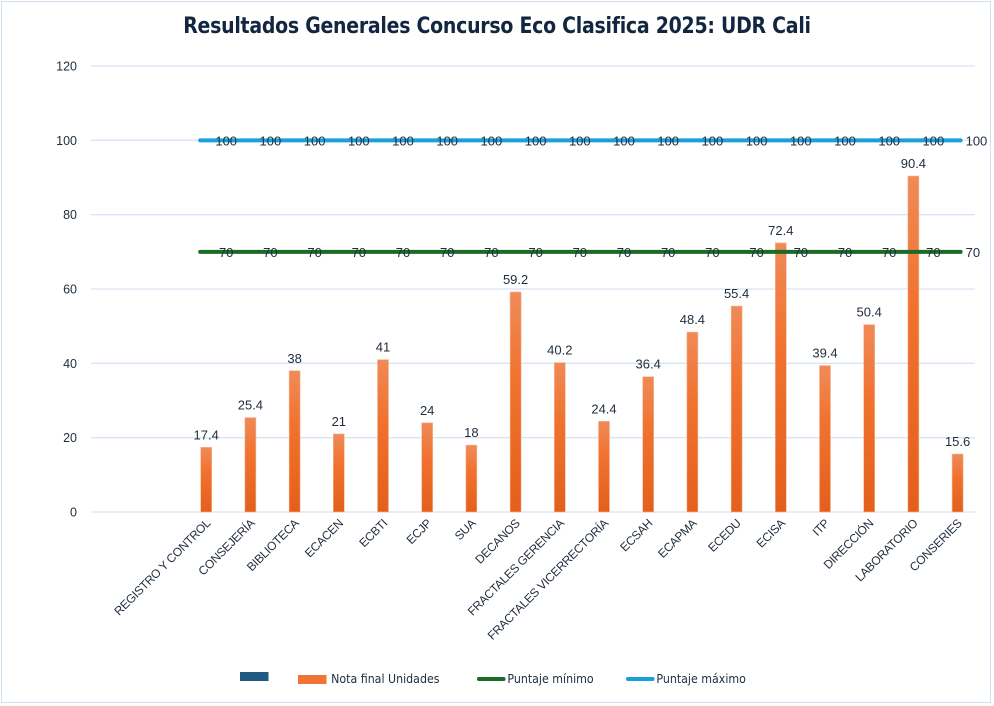 This screenshot has width=994, height=706. I want to click on x-tick-label: ECEDU, so click(724, 535).